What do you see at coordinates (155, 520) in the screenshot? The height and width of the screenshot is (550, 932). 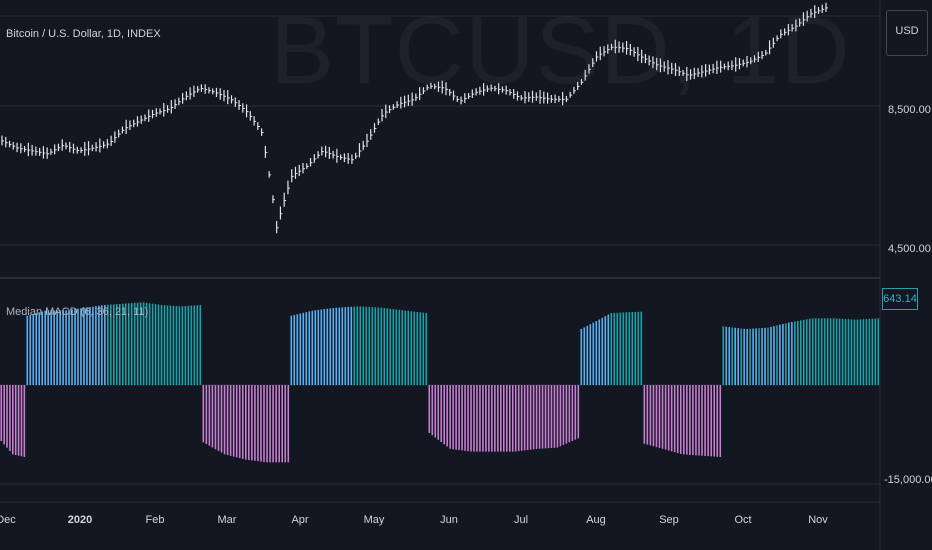 I see `time-tick-label: Feb` at bounding box center [155, 520].